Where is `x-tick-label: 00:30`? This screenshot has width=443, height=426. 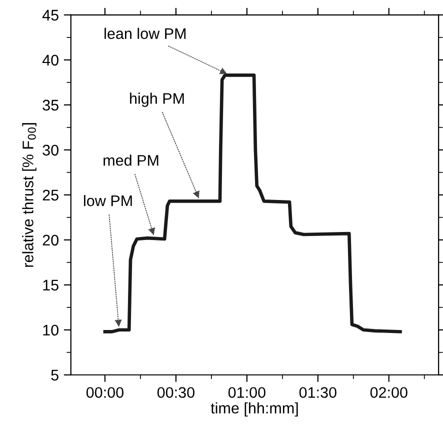
x-tick-label: 00:30 is located at coordinates (175, 392).